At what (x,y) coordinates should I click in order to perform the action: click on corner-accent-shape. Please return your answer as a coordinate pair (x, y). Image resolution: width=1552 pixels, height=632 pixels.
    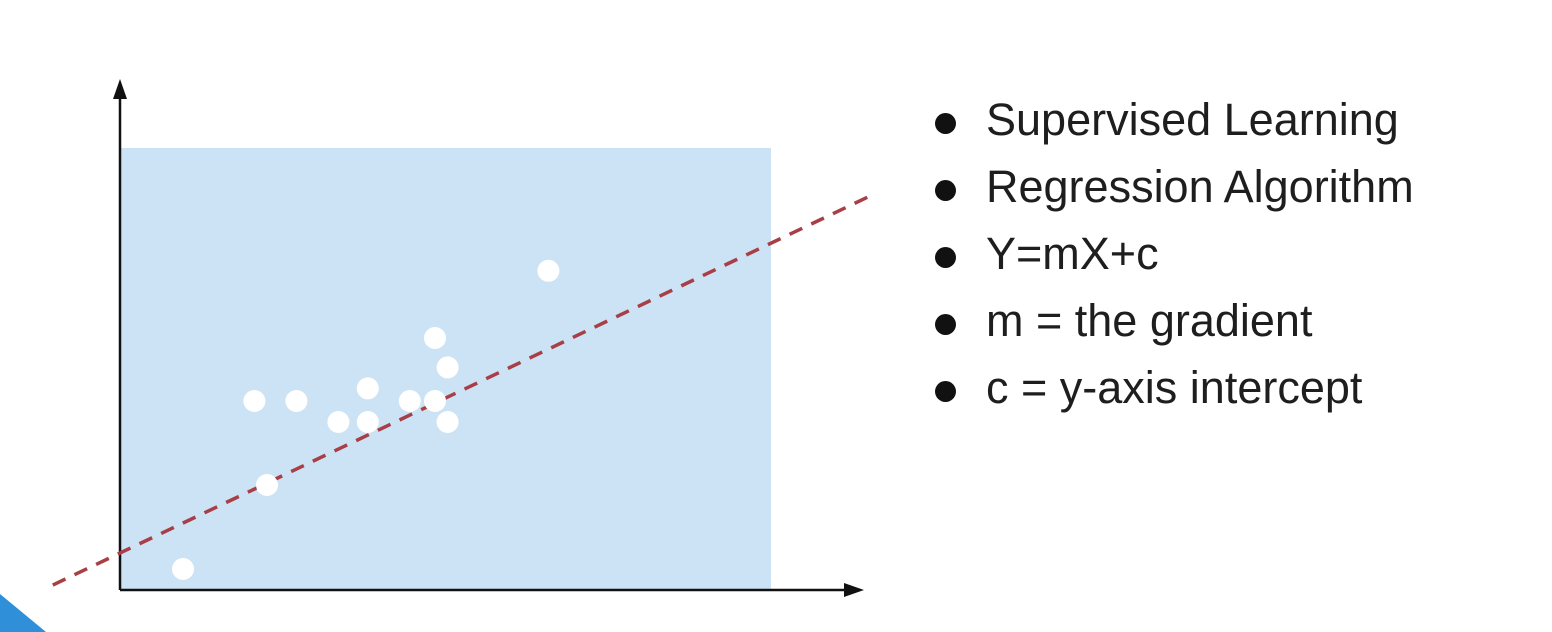
    Looking at the image, I should click on (23, 613).